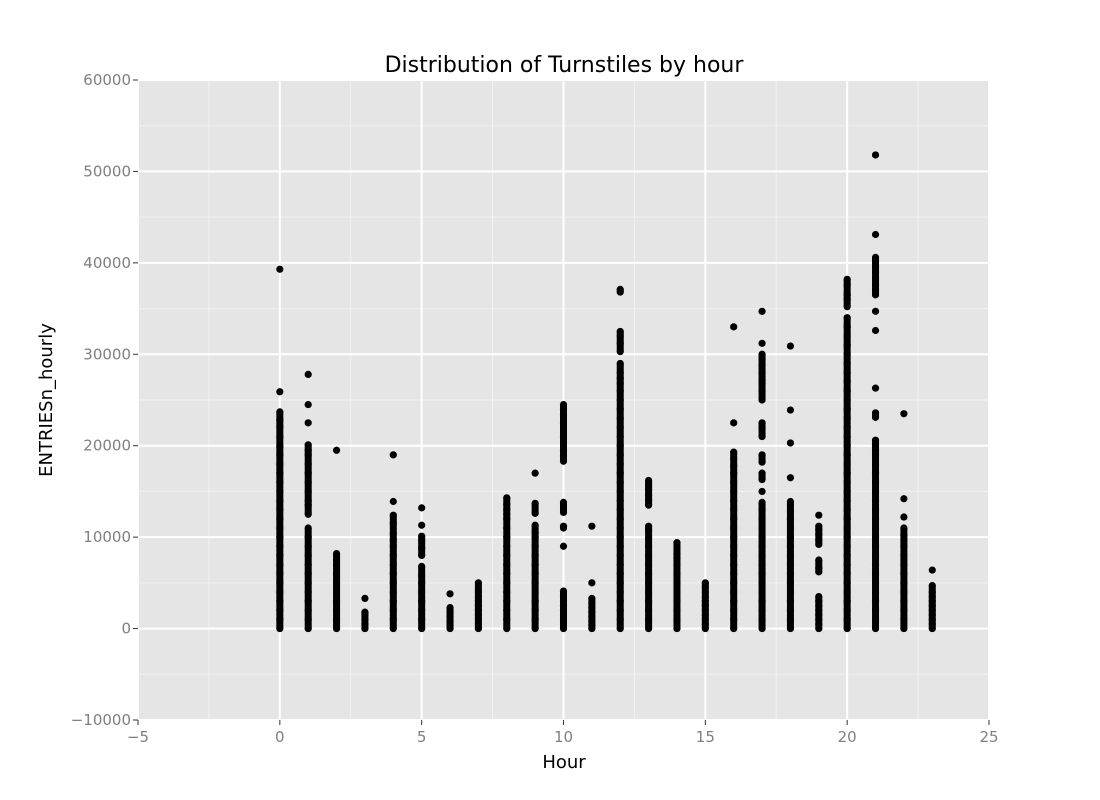  What do you see at coordinates (847, 737) in the screenshot?
I see `x-tick-label: 20` at bounding box center [847, 737].